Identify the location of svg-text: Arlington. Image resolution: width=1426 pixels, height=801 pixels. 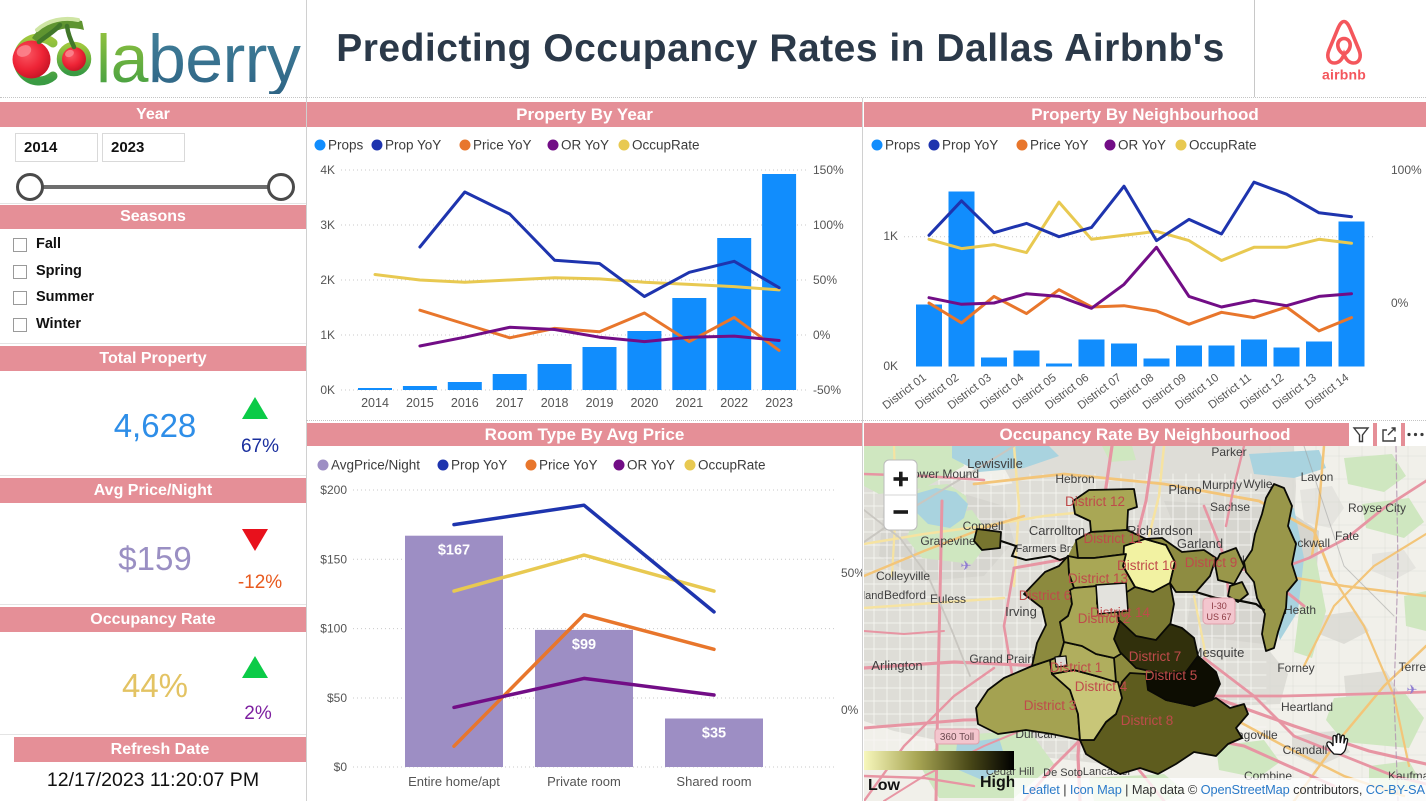
(896, 665).